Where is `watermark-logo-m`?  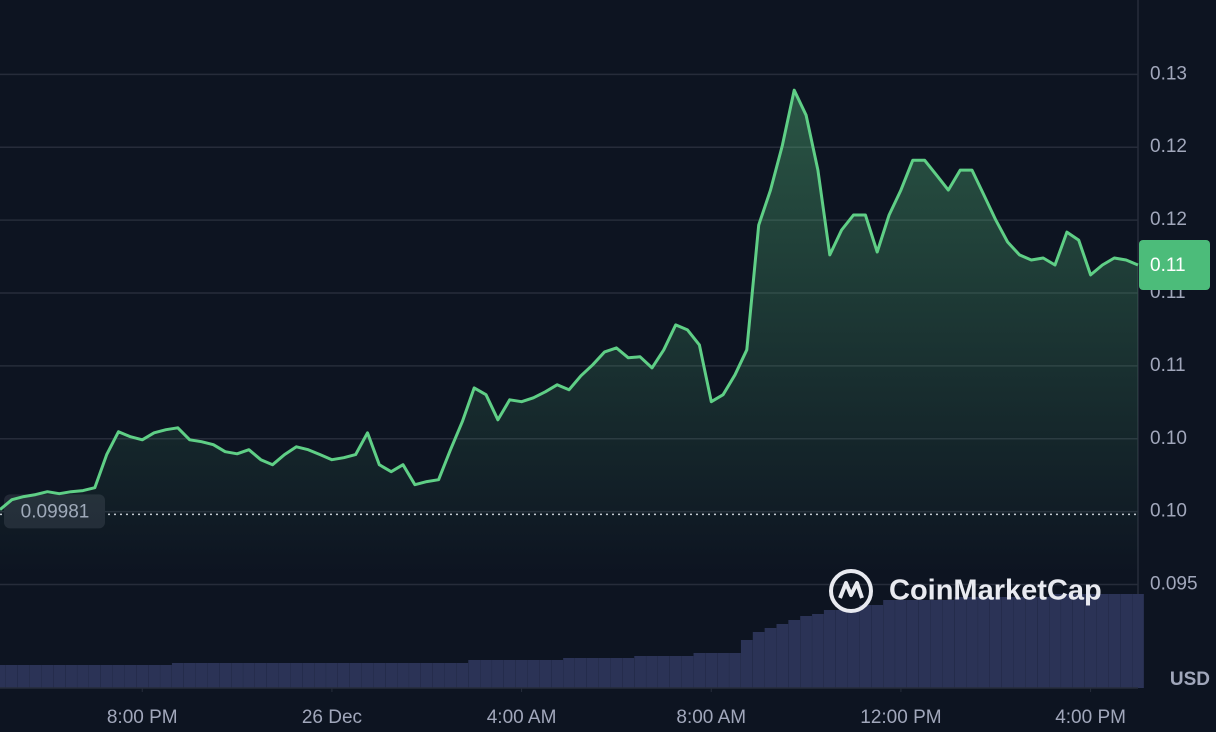 watermark-logo-m is located at coordinates (851, 590).